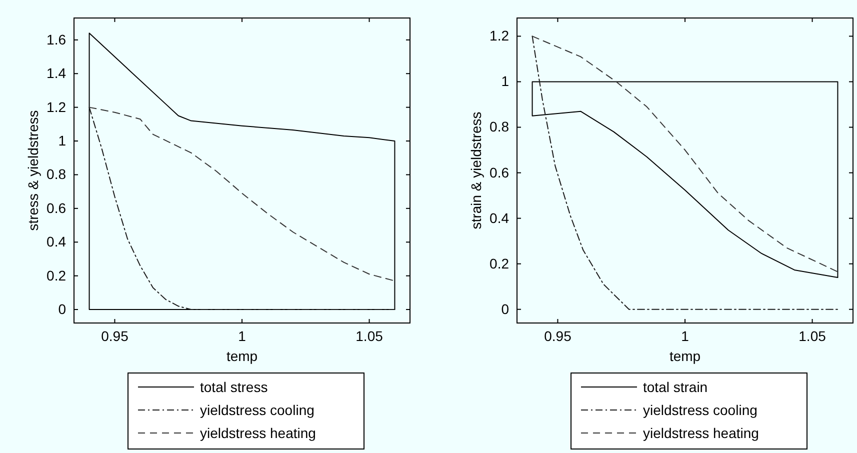 Image resolution: width=857 pixels, height=453 pixels. Describe the element at coordinates (234, 386) in the screenshot. I see `legend-label: total stress` at that location.